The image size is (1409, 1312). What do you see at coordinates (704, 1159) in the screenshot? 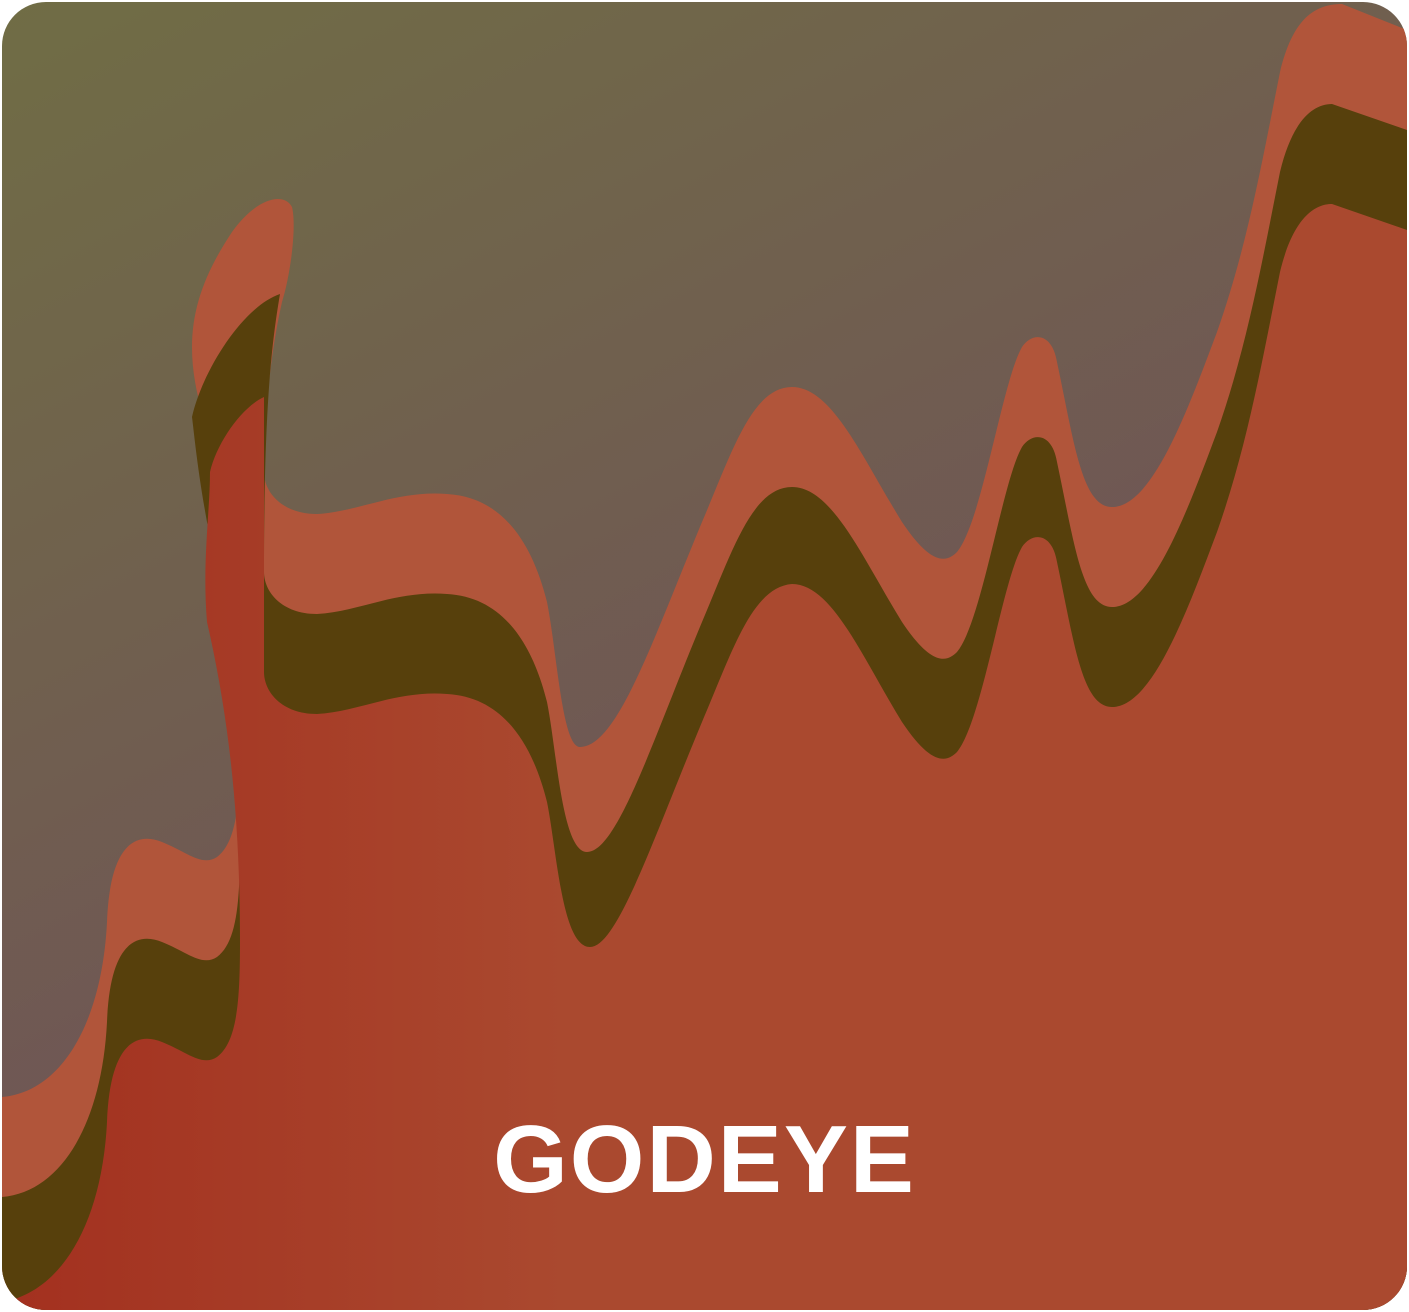
I see `brand-wordmark: GODEYE` at bounding box center [704, 1159].